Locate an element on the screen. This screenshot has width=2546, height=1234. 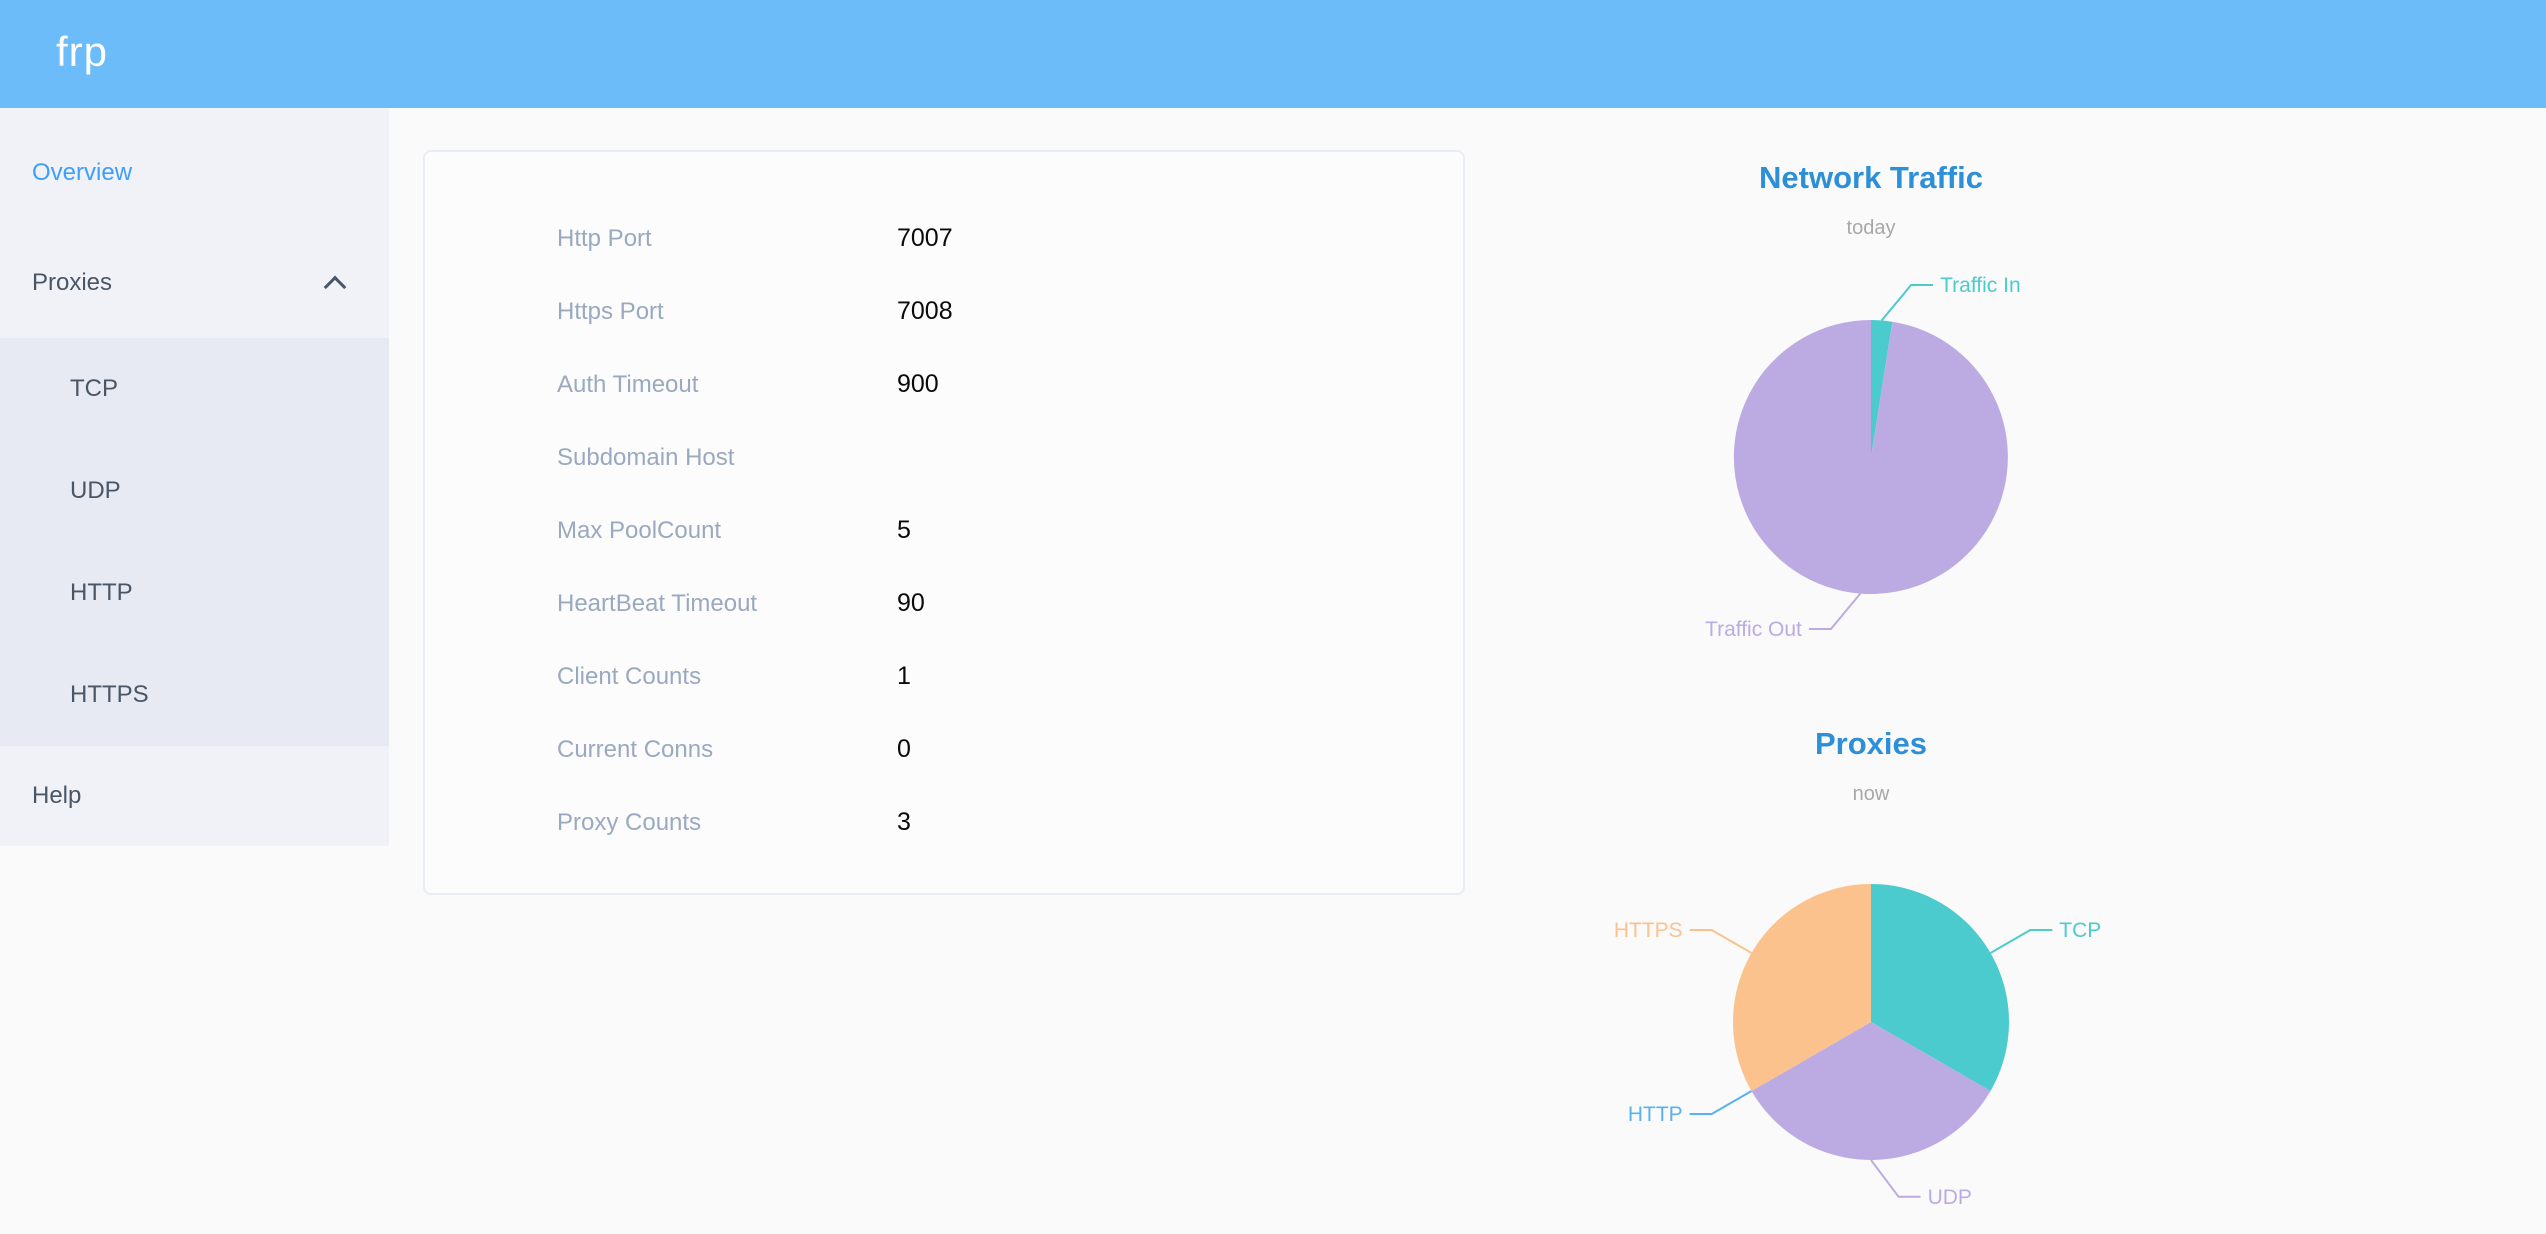
proxies-chart-title: Proxies is located at coordinates (1870, 743).